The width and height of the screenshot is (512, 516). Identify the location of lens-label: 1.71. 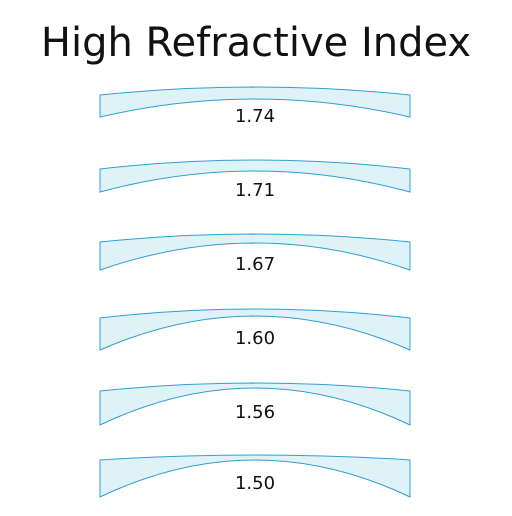
(255, 190).